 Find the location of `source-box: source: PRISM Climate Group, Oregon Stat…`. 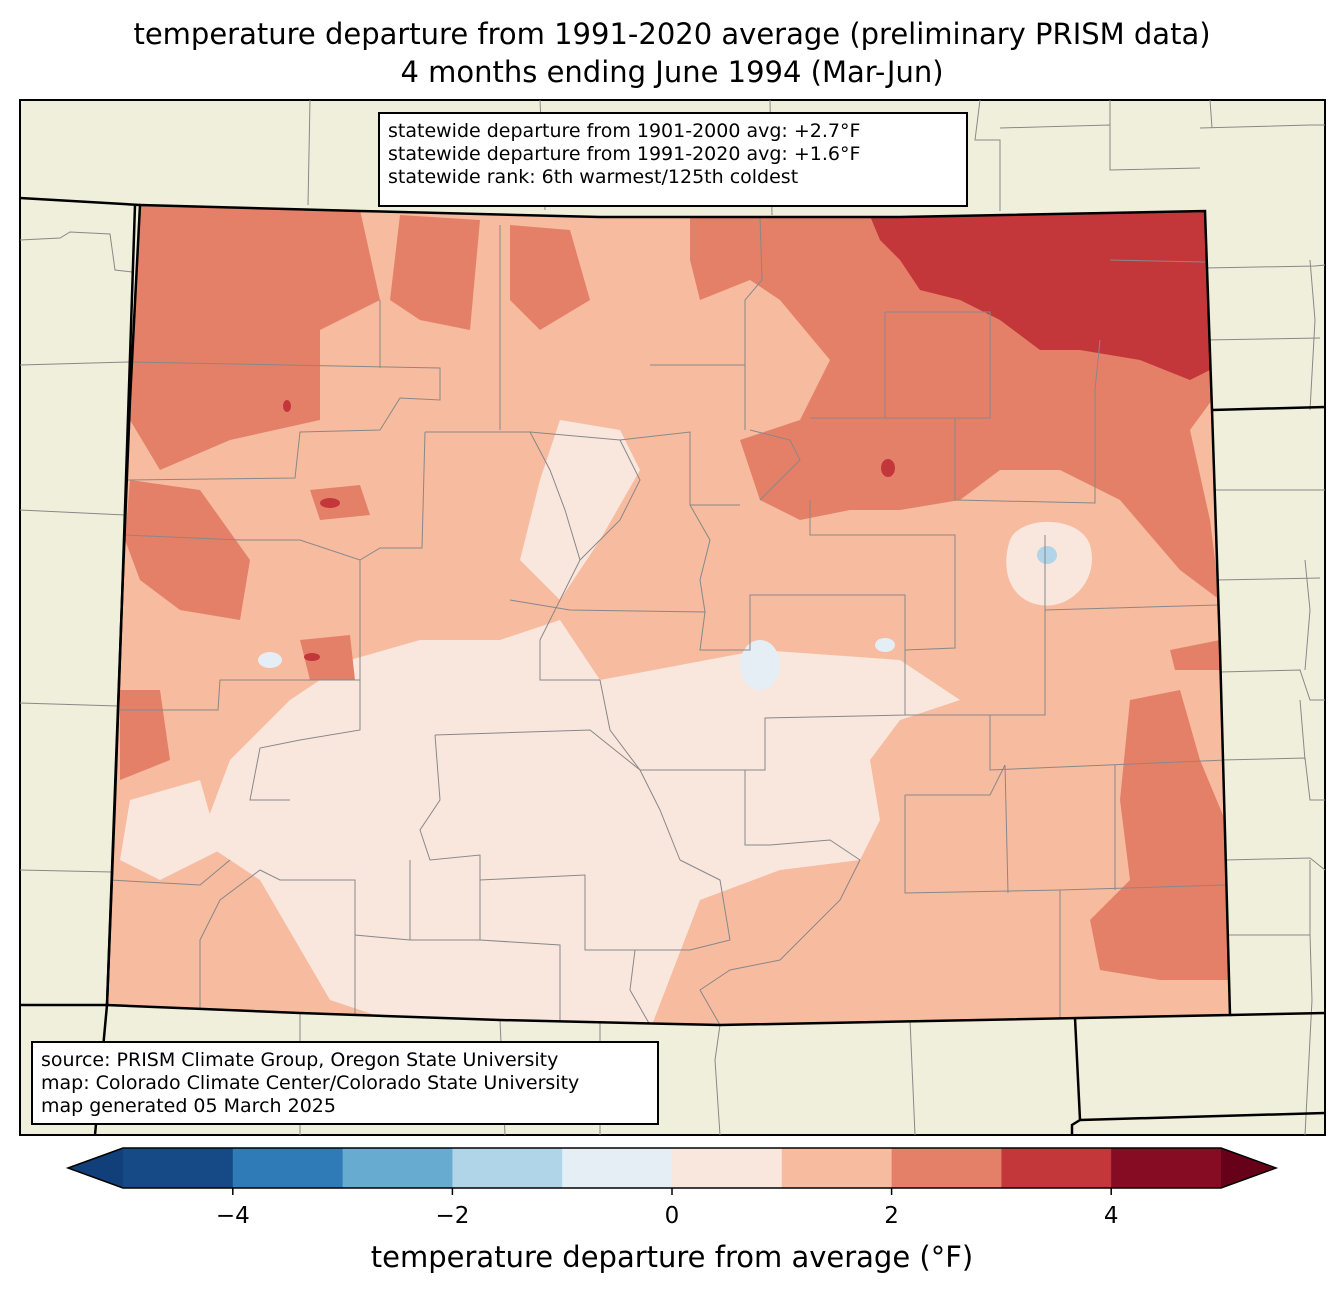

source-box: source: PRISM Climate Group, Oregon Stat… is located at coordinates (345, 1083).